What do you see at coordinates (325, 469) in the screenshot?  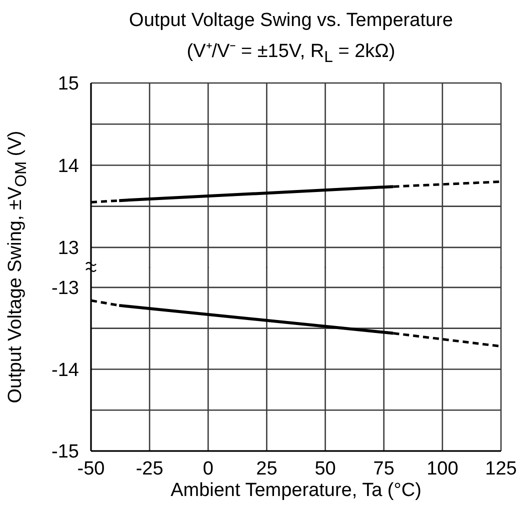 I see `x-tick-label: 50` at bounding box center [325, 469].